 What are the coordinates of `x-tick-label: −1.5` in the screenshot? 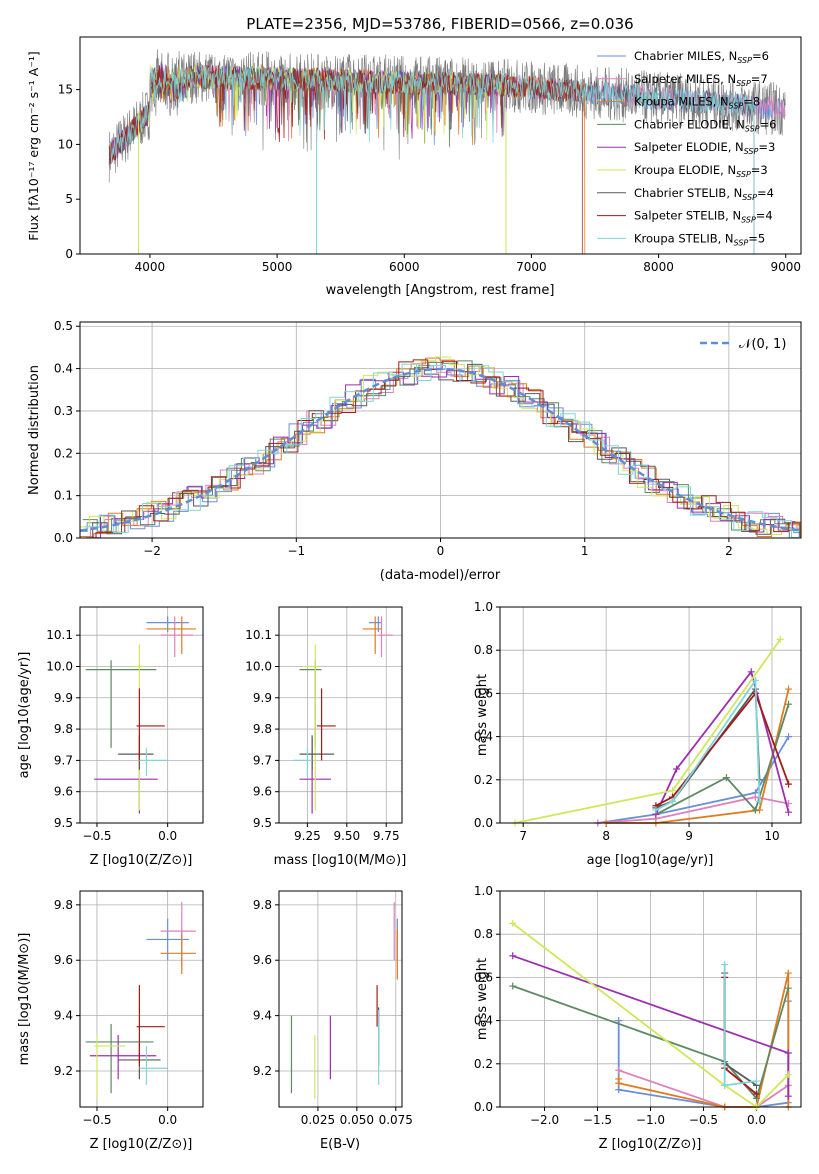 It's located at (597, 1120).